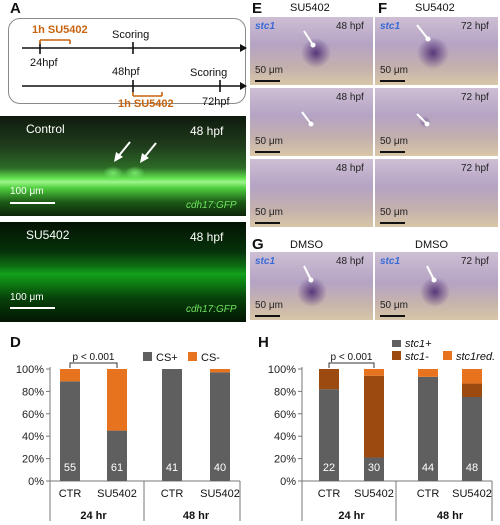  What do you see at coordinates (211, 309) in the screenshot?
I see `su5402-marker: cdh17:GFP` at bounding box center [211, 309].